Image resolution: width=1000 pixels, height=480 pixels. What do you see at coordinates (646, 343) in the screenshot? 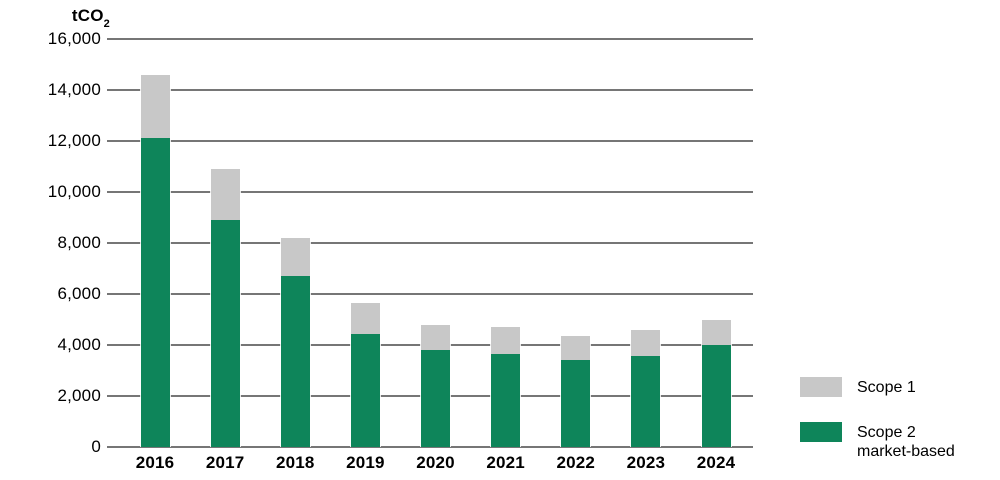
I see `bar-segment-scope-1-2023` at bounding box center [646, 343].